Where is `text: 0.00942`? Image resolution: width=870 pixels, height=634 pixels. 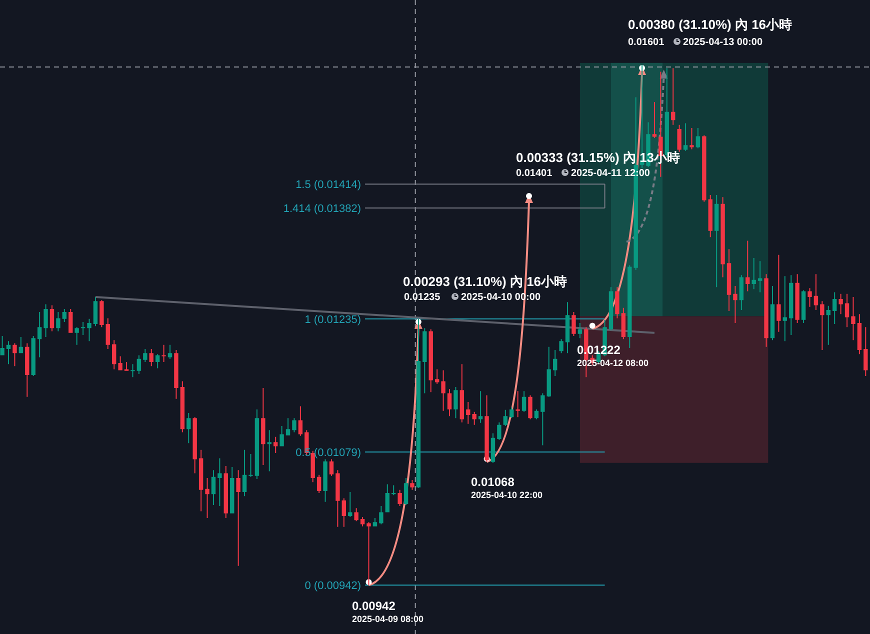 text: 0.00942 is located at coordinates (374, 606).